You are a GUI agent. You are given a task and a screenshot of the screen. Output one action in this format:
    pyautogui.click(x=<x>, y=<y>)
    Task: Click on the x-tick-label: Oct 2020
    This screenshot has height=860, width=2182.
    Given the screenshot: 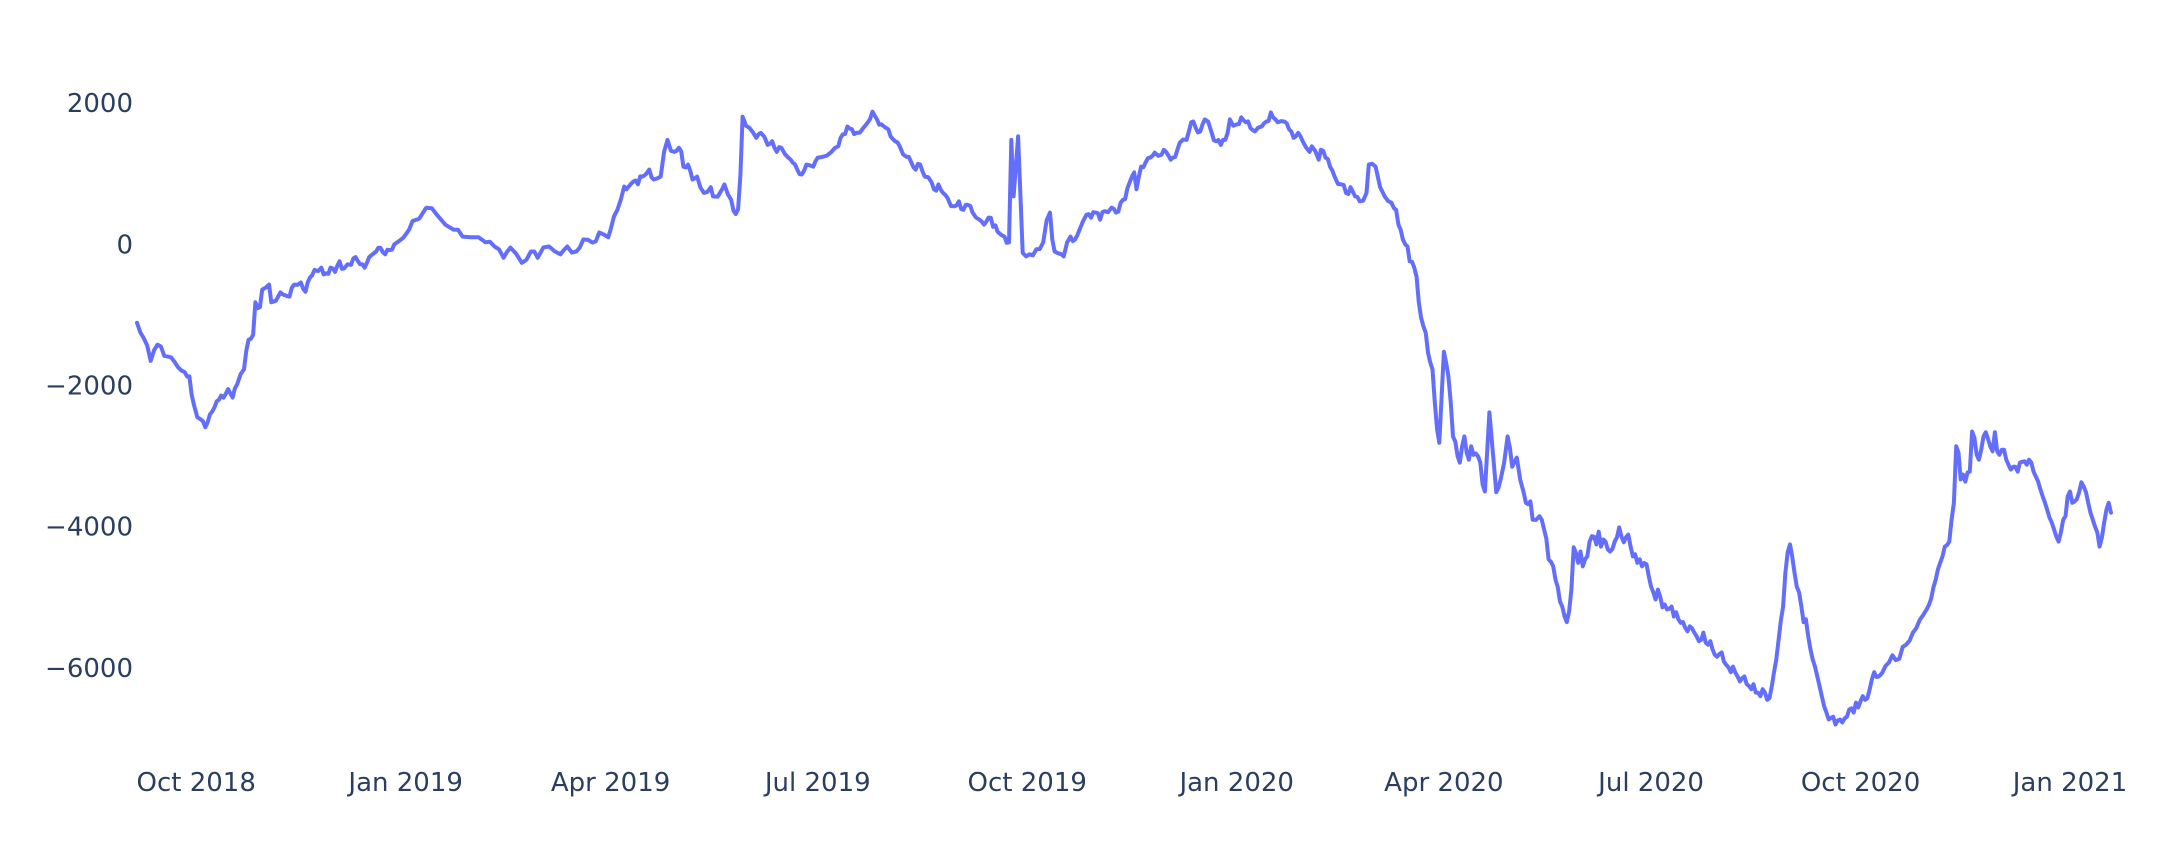 What is the action you would take?
    pyautogui.click(x=1860, y=783)
    